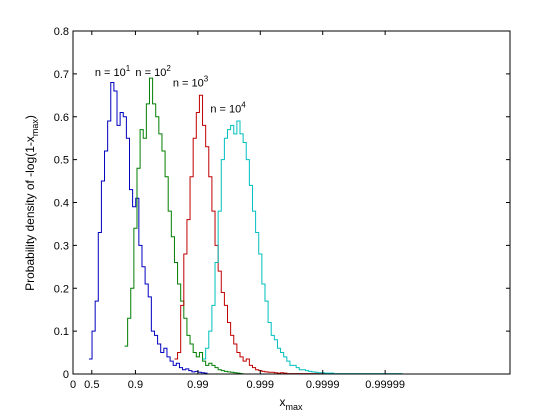  I want to click on y-tick-label: 0.1, so click(61, 332).